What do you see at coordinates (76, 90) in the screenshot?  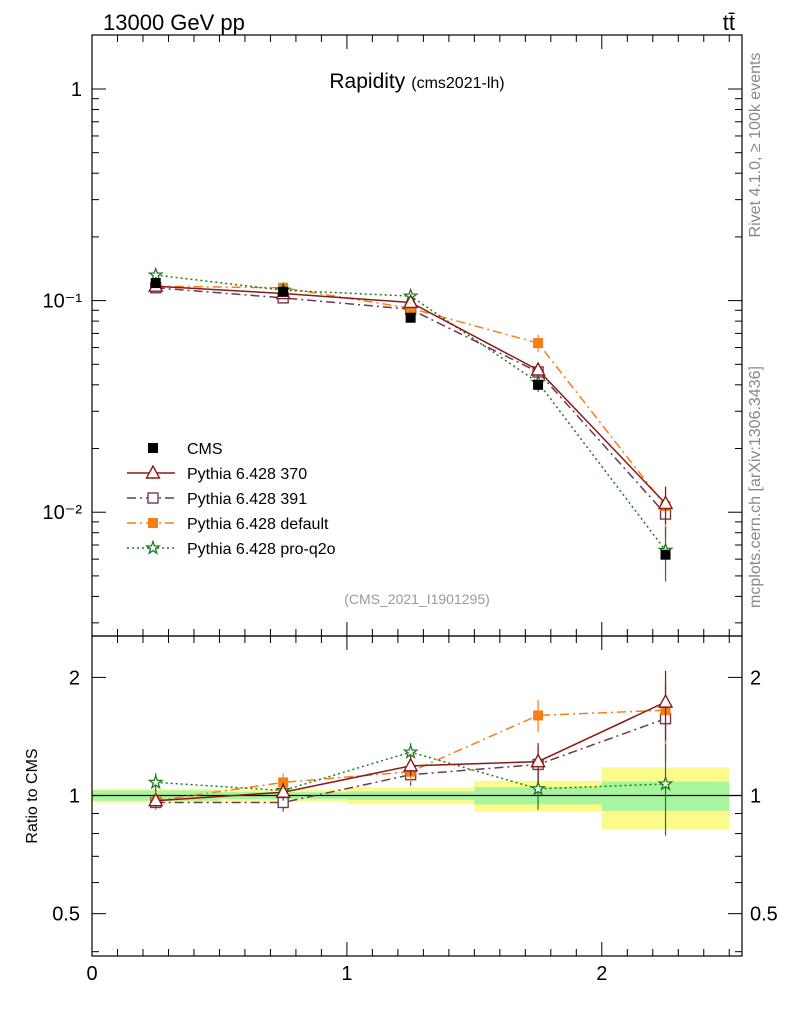 I see `y-tick-label: 1` at bounding box center [76, 90].